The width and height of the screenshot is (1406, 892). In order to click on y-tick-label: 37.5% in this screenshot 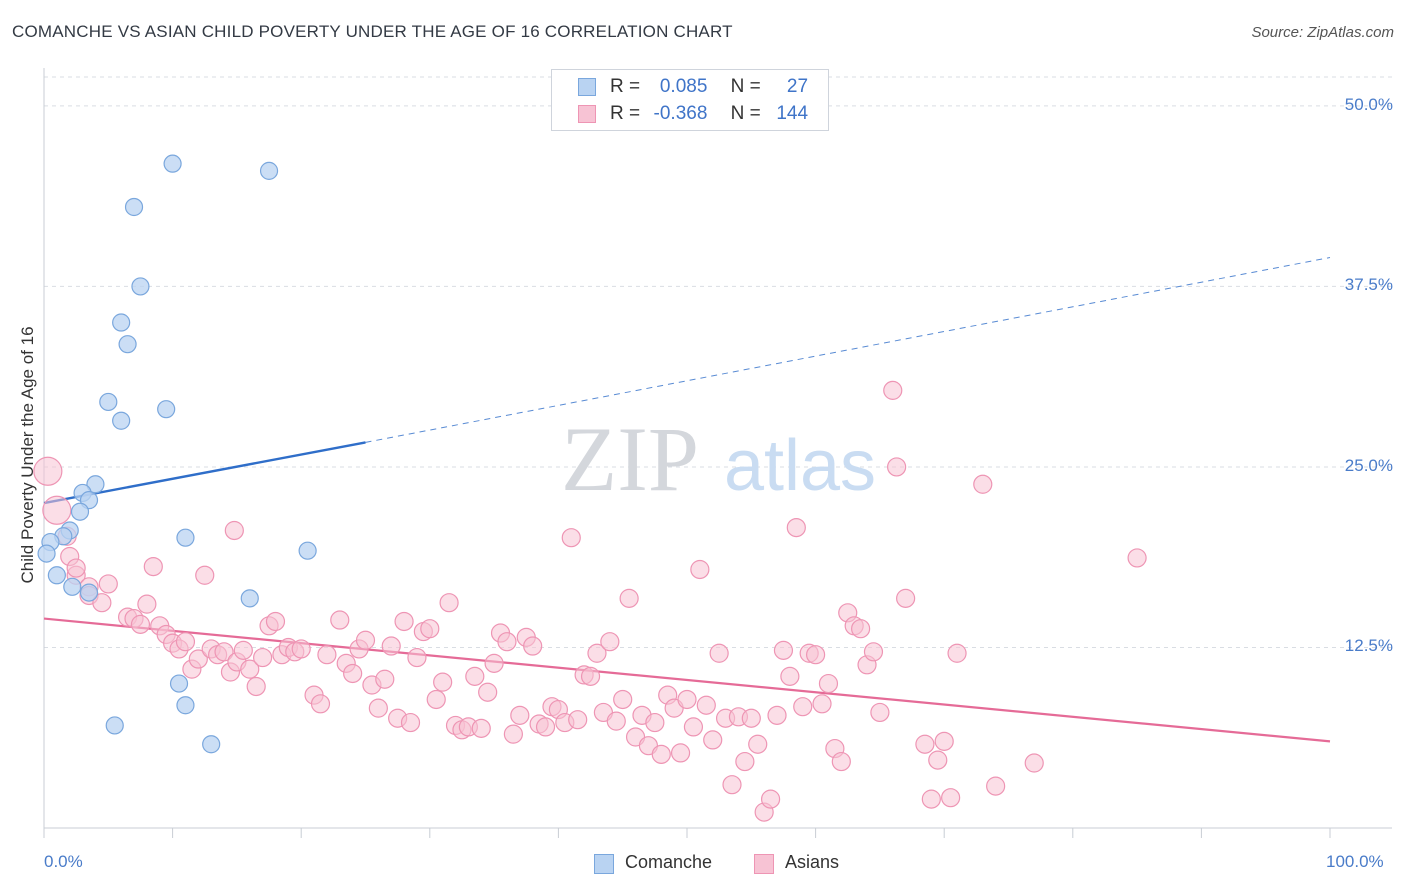, I will do `click(1368, 285)`.